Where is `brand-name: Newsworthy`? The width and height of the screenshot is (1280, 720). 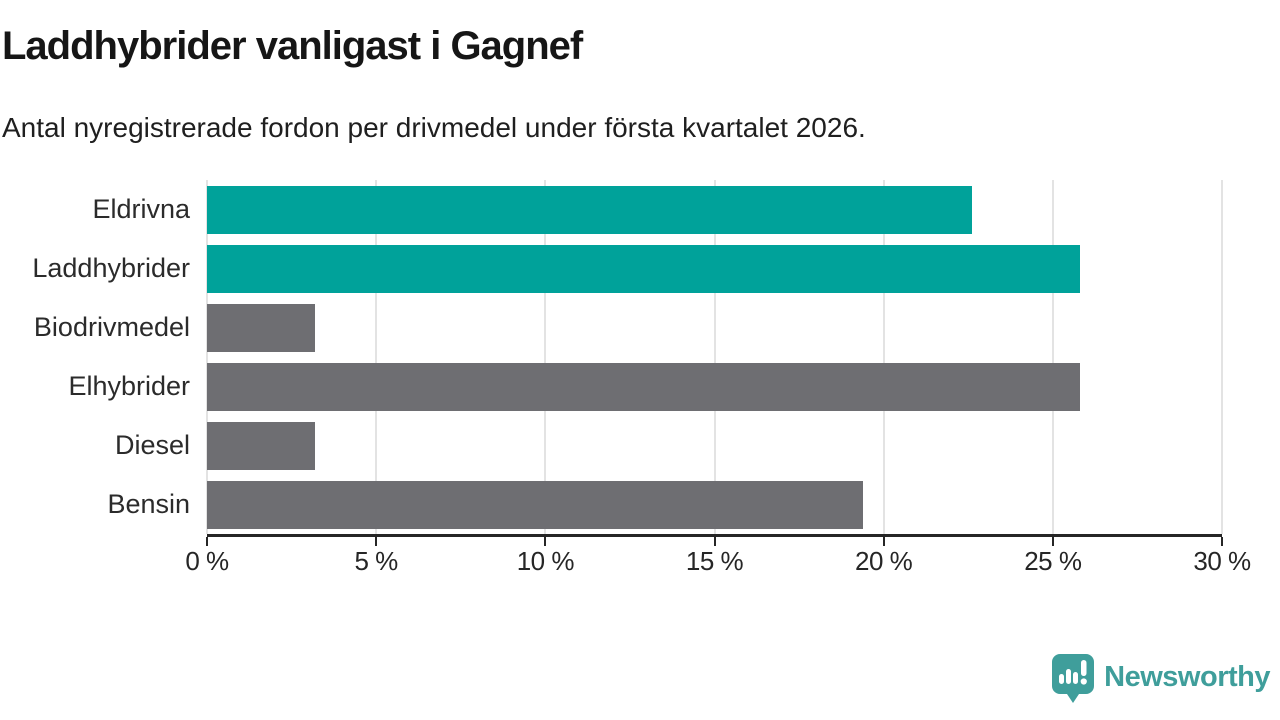
brand-name: Newsworthy is located at coordinates (1187, 676).